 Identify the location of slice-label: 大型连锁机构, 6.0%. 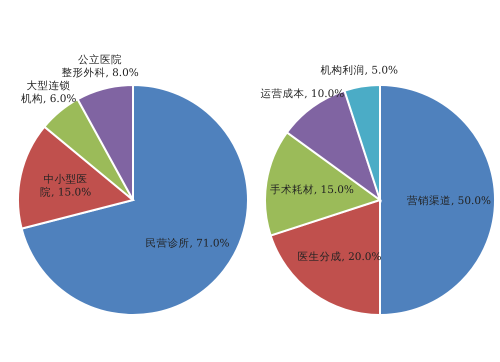
(48, 92).